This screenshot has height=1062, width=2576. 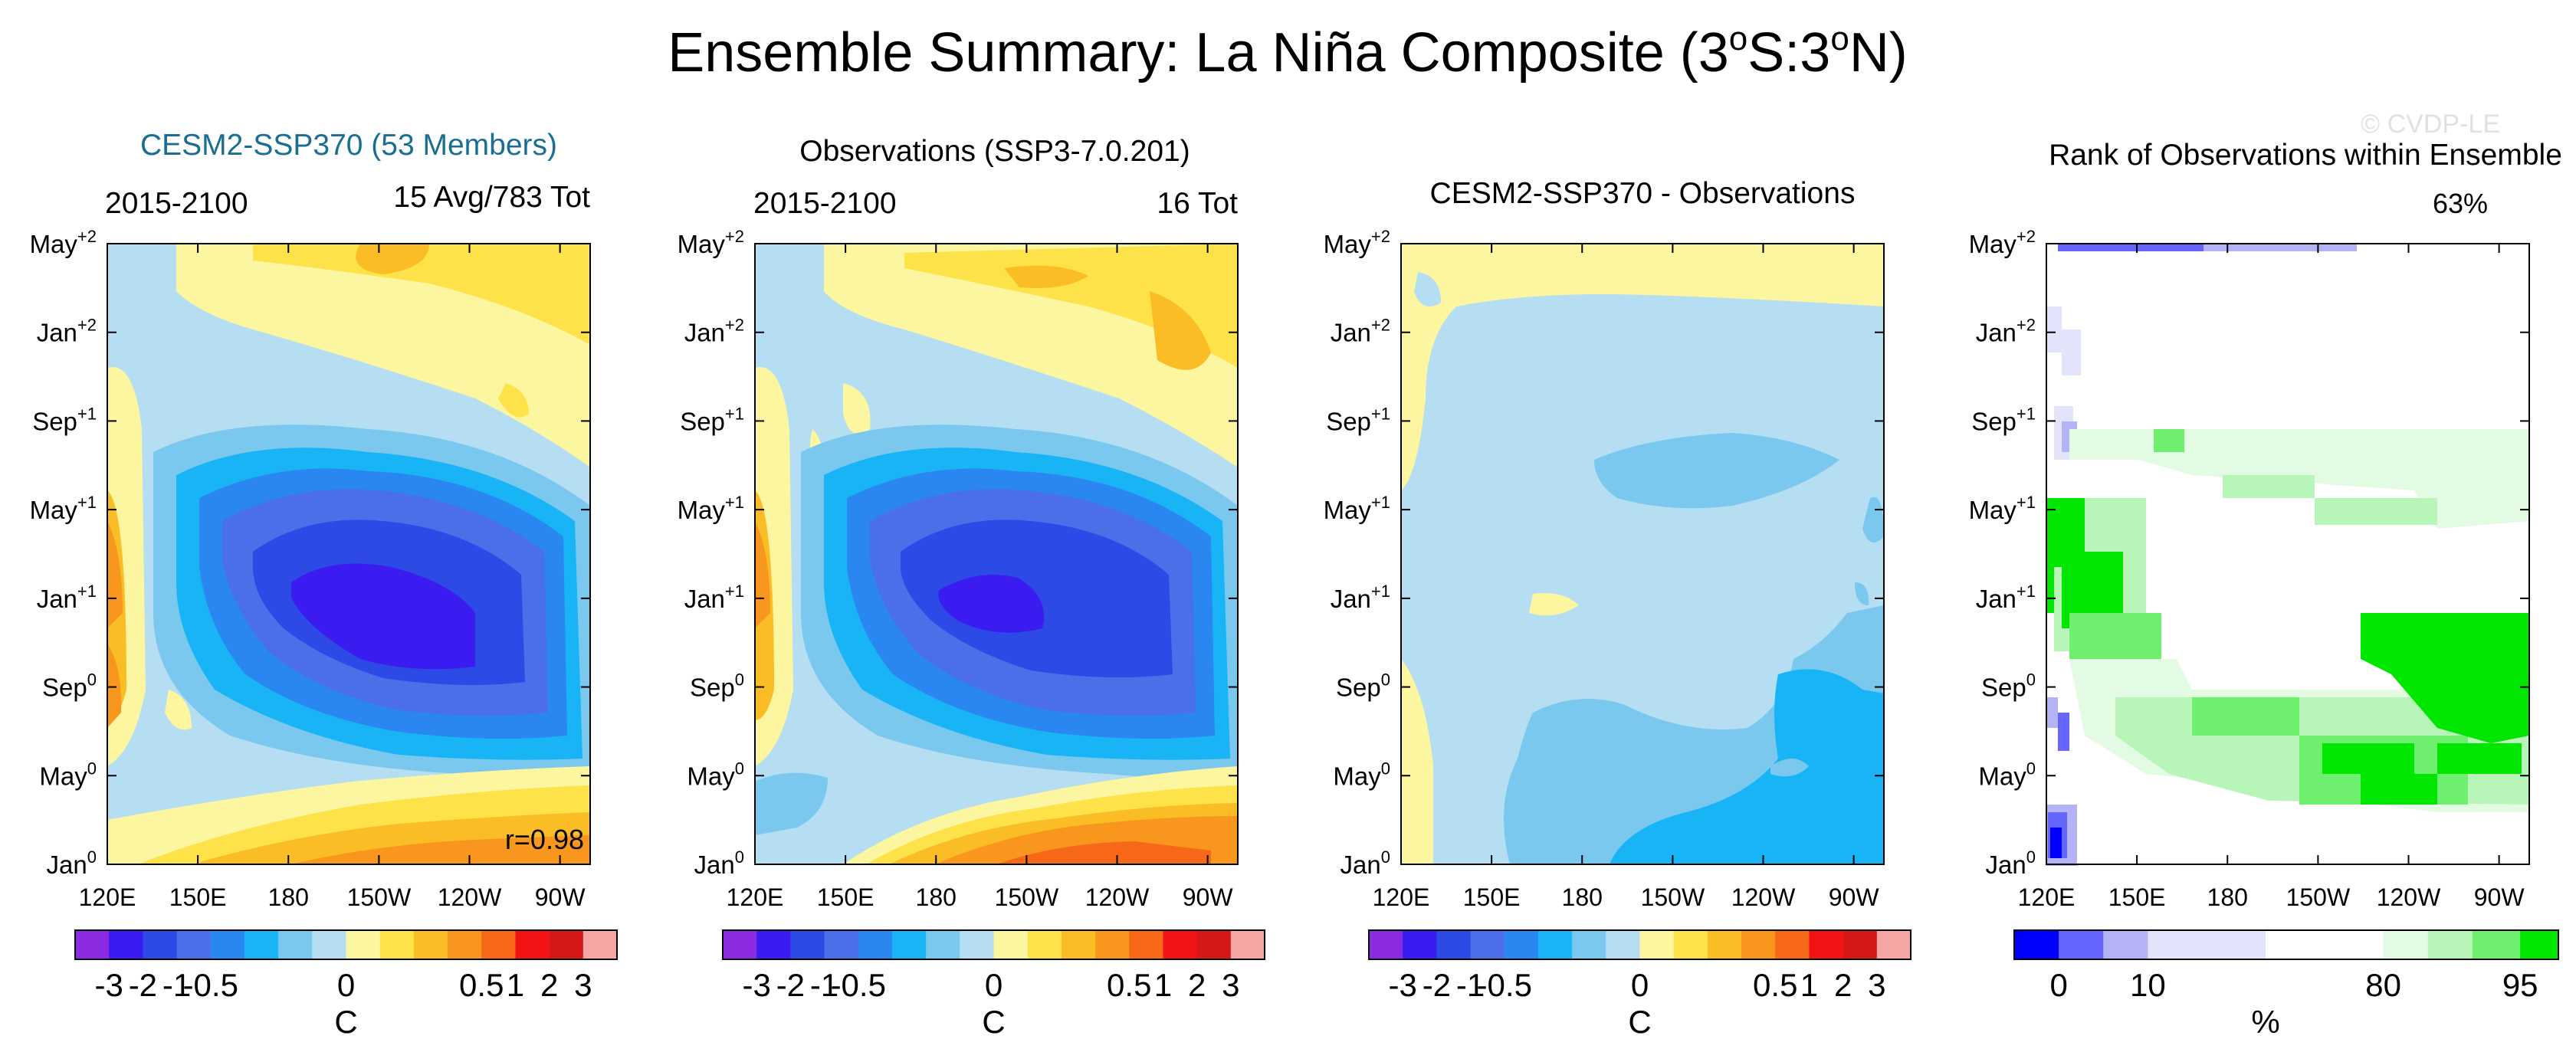 I want to click on colorbar-observations: -3 -2 -1-0.5 0 0.5 1 2 3 C, so click(x=993, y=985).